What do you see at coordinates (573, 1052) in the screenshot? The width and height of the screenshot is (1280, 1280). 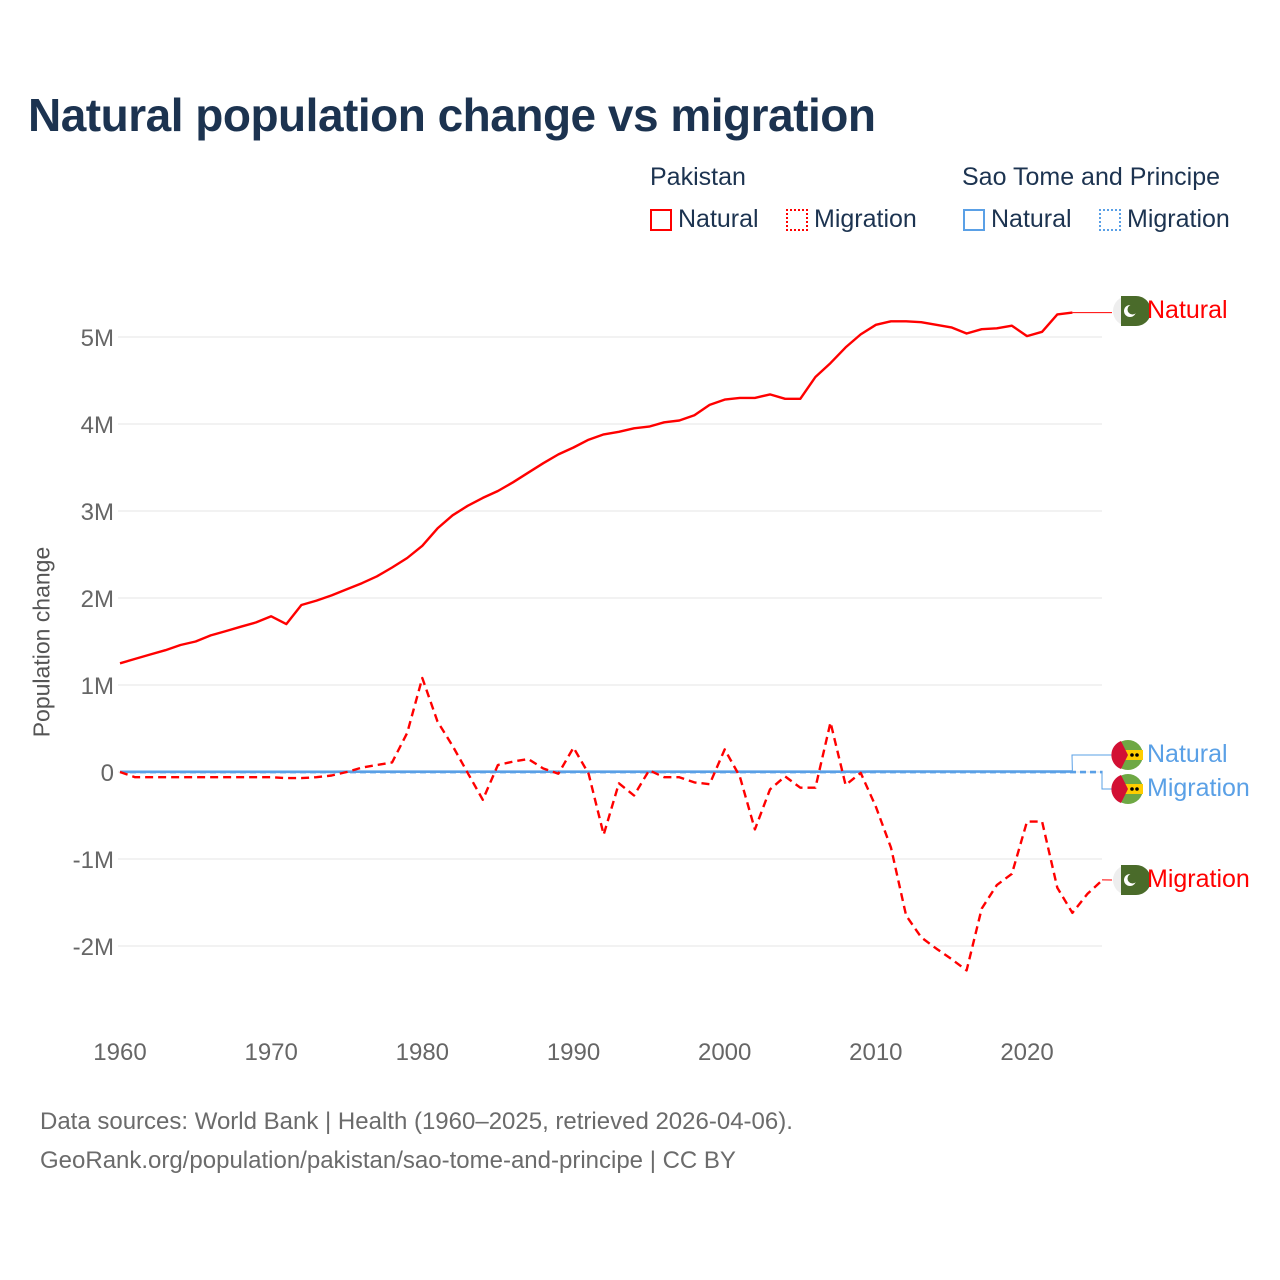 I see `x-tick-label: 1990` at bounding box center [573, 1052].